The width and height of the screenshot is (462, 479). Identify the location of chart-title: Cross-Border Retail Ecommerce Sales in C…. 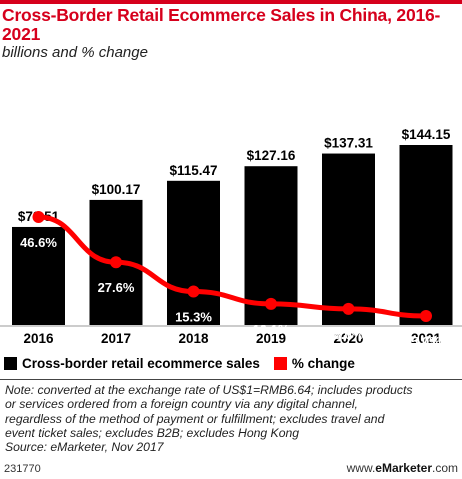
(221, 24).